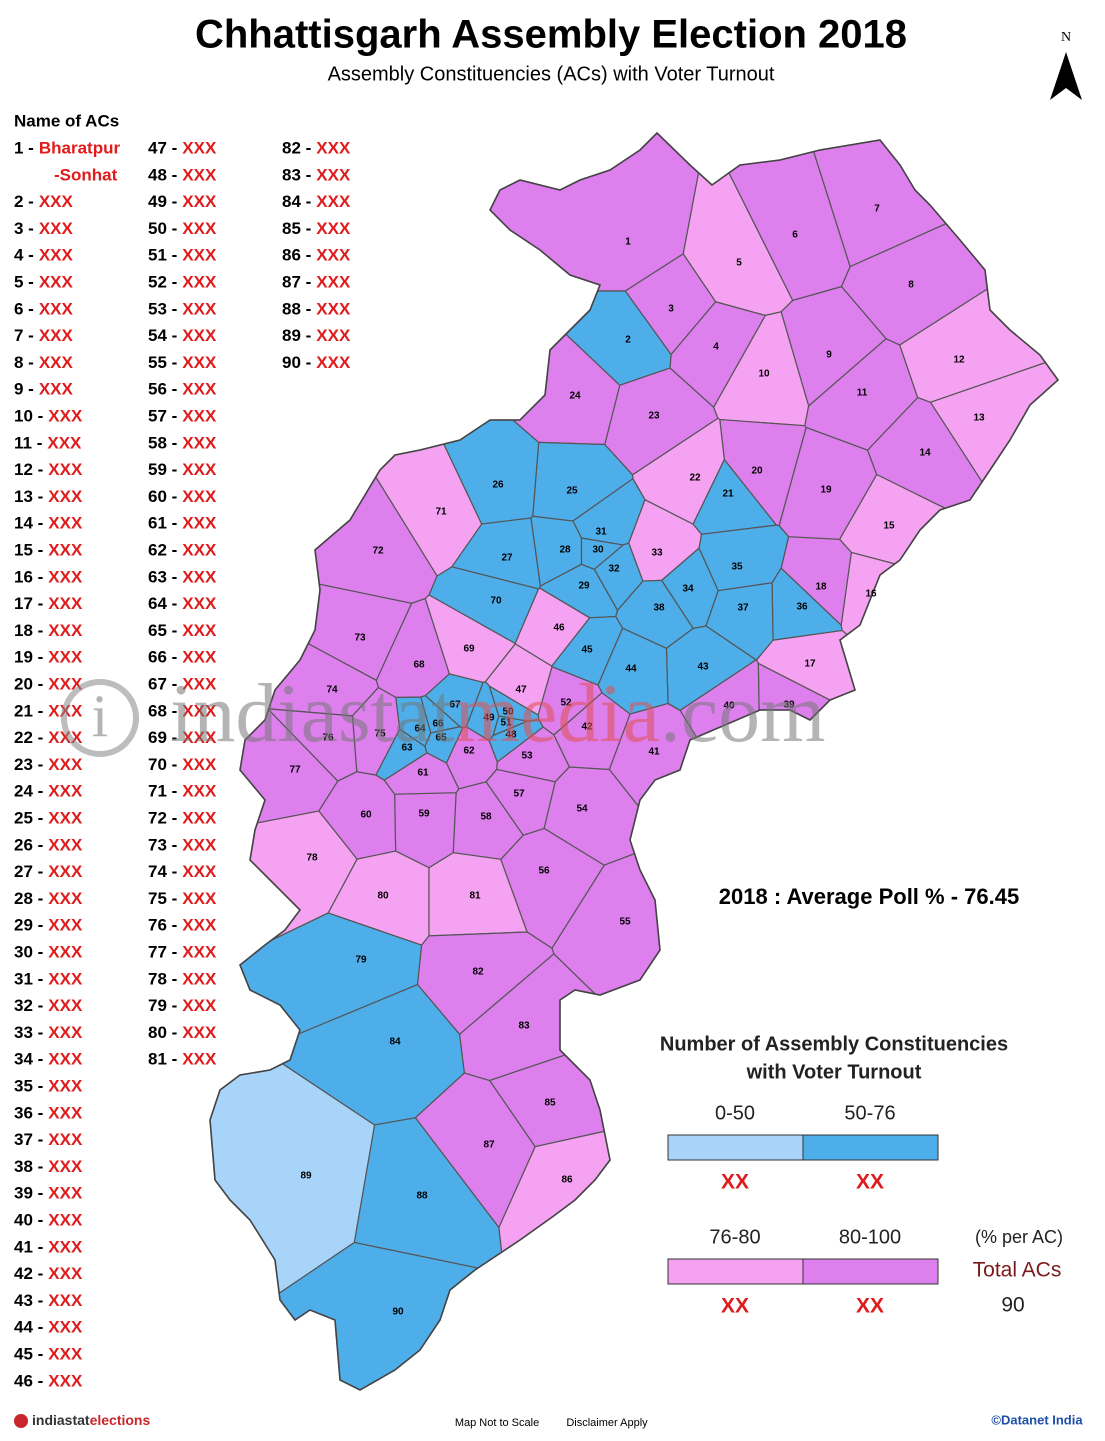  What do you see at coordinates (829, 355) in the screenshot?
I see `constituency-label: 9` at bounding box center [829, 355].